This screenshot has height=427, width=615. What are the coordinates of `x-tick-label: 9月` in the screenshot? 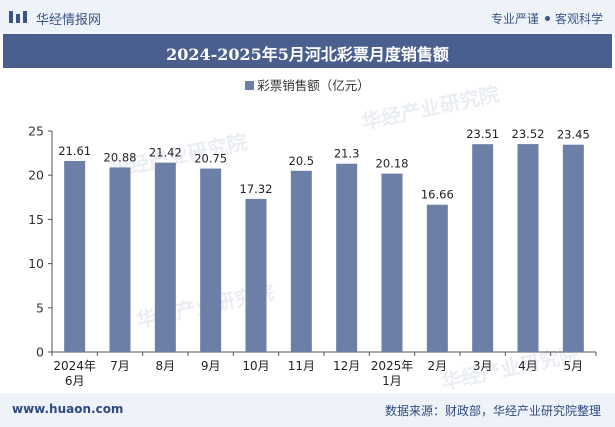 It's located at (211, 366).